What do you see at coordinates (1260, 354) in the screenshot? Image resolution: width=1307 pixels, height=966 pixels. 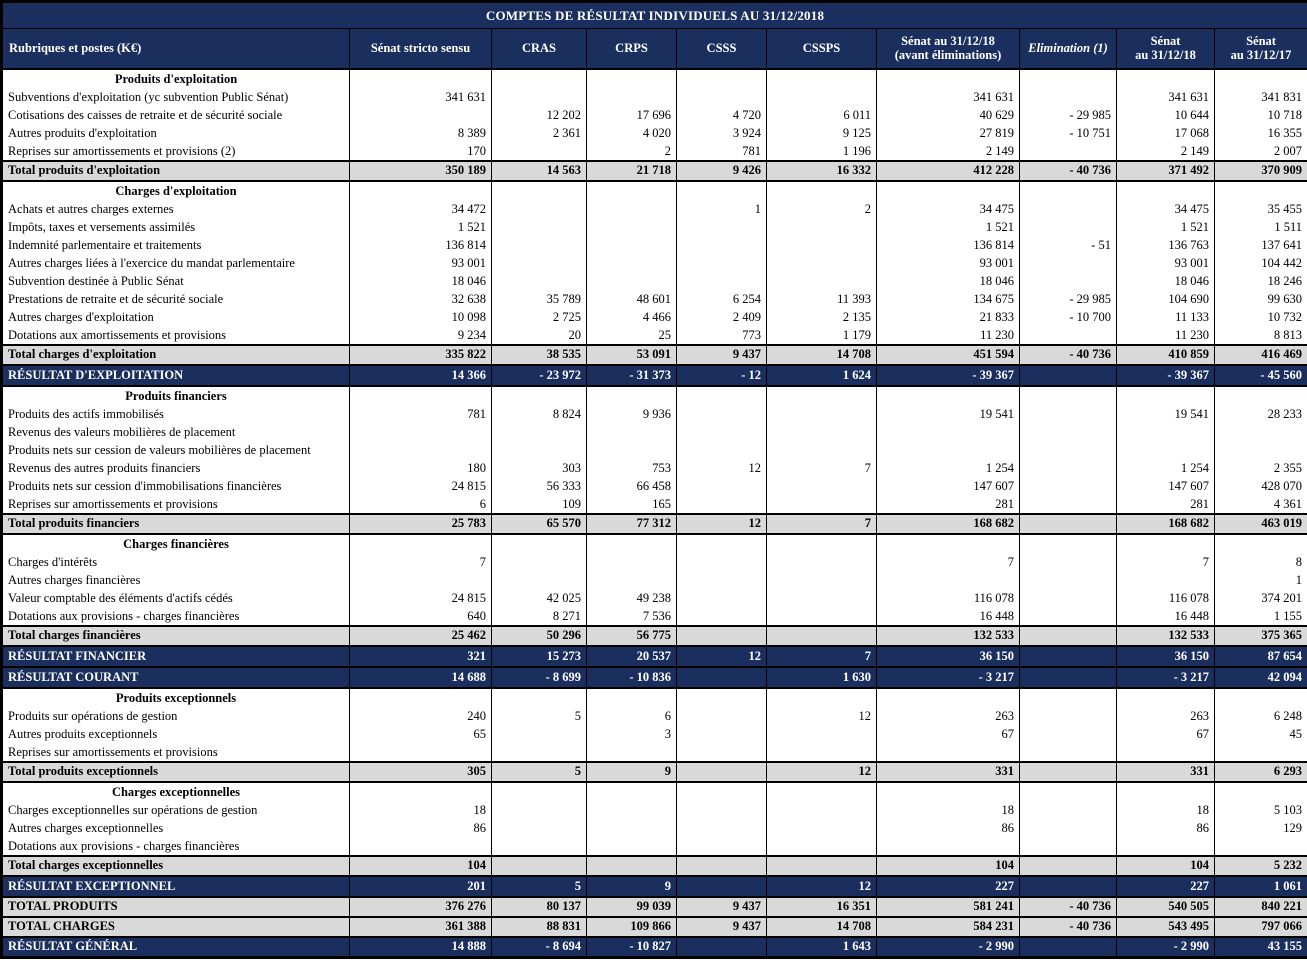 I see `value-cell: 416 469` at bounding box center [1260, 354].